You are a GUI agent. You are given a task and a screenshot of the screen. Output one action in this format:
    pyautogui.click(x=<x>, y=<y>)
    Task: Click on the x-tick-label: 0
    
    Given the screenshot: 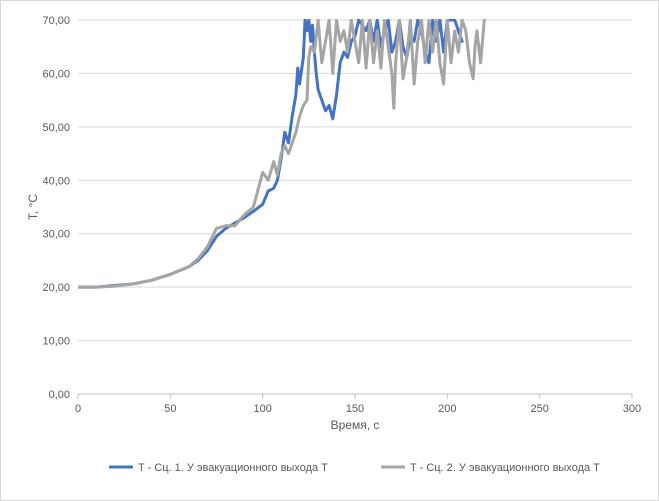 What is the action you would take?
    pyautogui.click(x=78, y=409)
    